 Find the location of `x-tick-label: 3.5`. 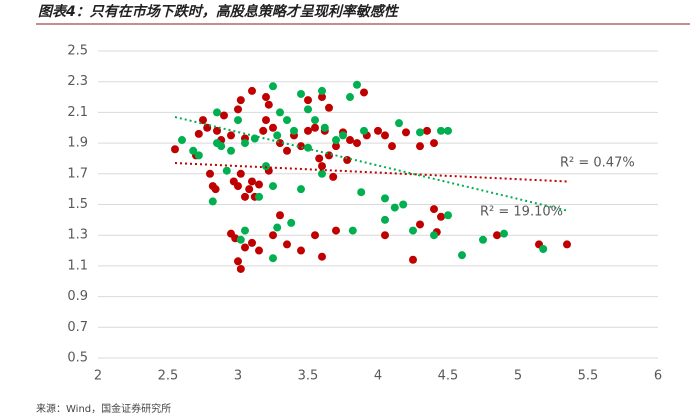

x-tick-label: 3.5 is located at coordinates (308, 376).